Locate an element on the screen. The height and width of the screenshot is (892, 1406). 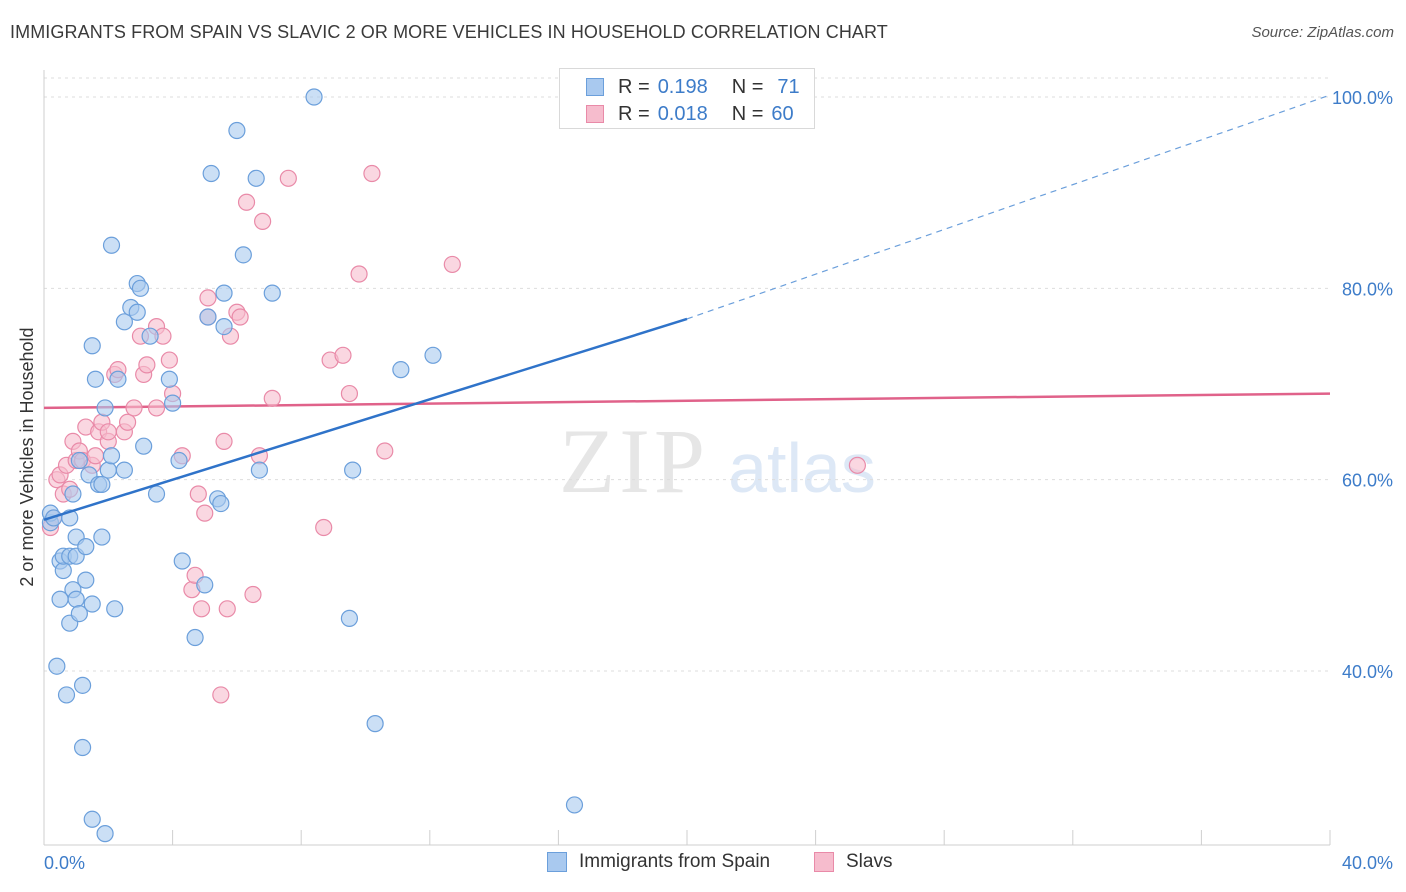
bottom-legend-swatch-slavs is located at coordinates (824, 862).